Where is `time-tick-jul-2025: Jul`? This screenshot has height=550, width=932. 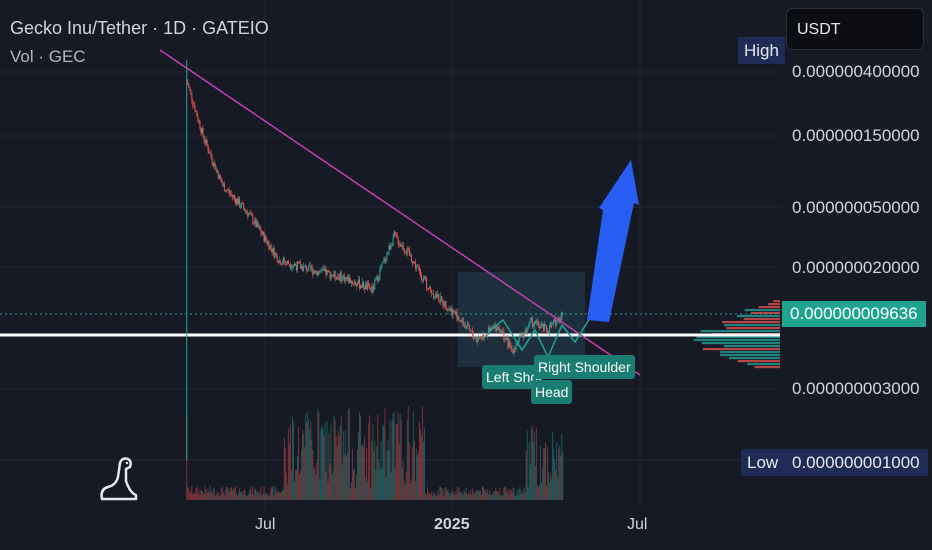 time-tick-jul-2025: Jul is located at coordinates (637, 524).